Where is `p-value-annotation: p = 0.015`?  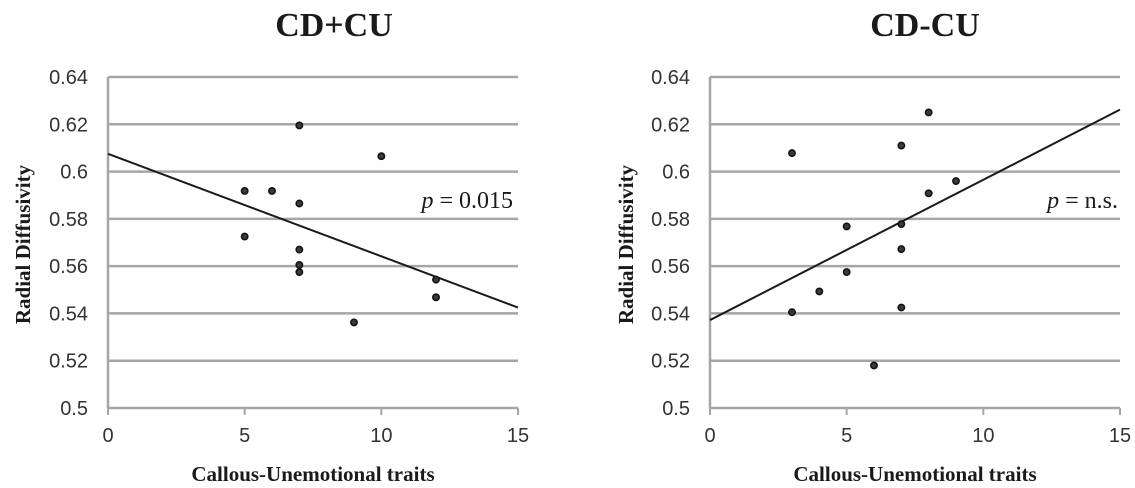
p-value-annotation: p = 0.015 is located at coordinates (466, 201).